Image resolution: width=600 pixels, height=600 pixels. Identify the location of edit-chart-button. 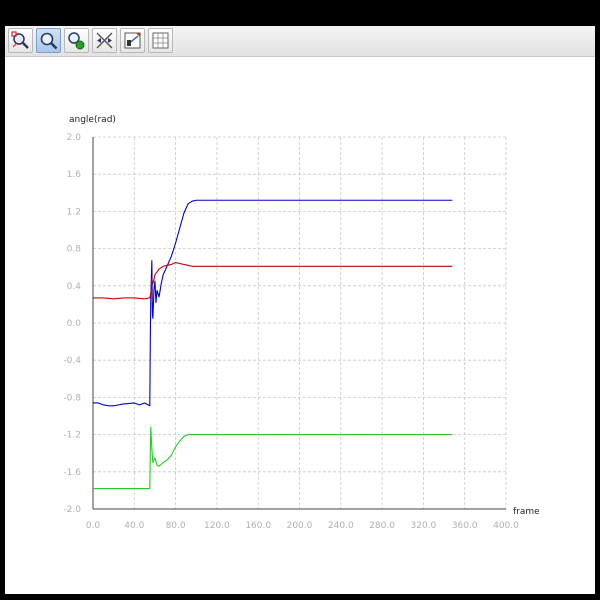
(132, 40).